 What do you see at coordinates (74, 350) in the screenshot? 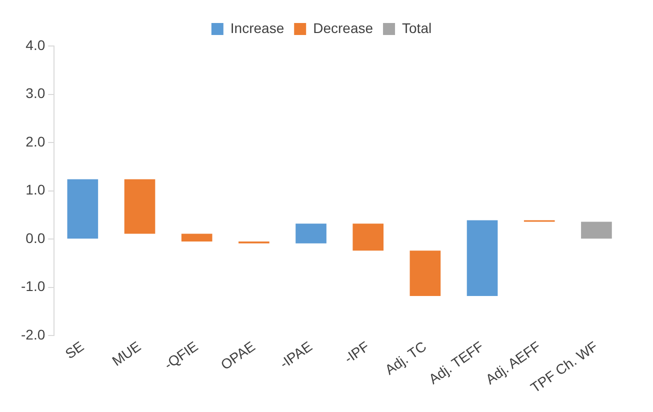
I see `x-tick-label: SE` at bounding box center [74, 350].